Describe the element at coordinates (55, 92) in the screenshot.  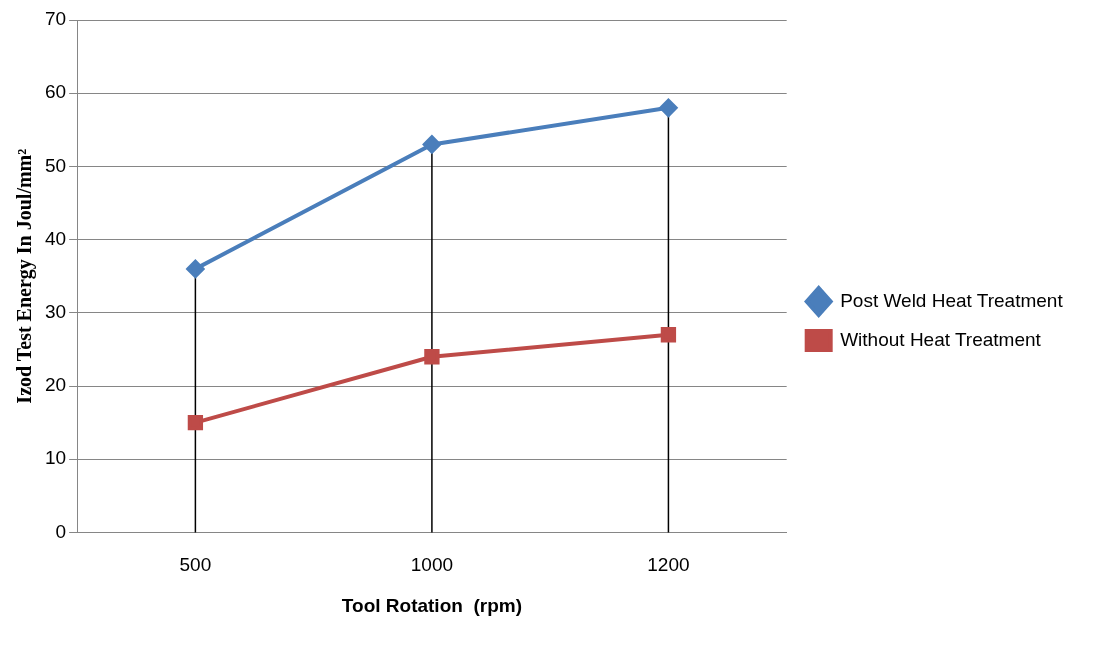
I see `y-tick-label: 60` at that location.